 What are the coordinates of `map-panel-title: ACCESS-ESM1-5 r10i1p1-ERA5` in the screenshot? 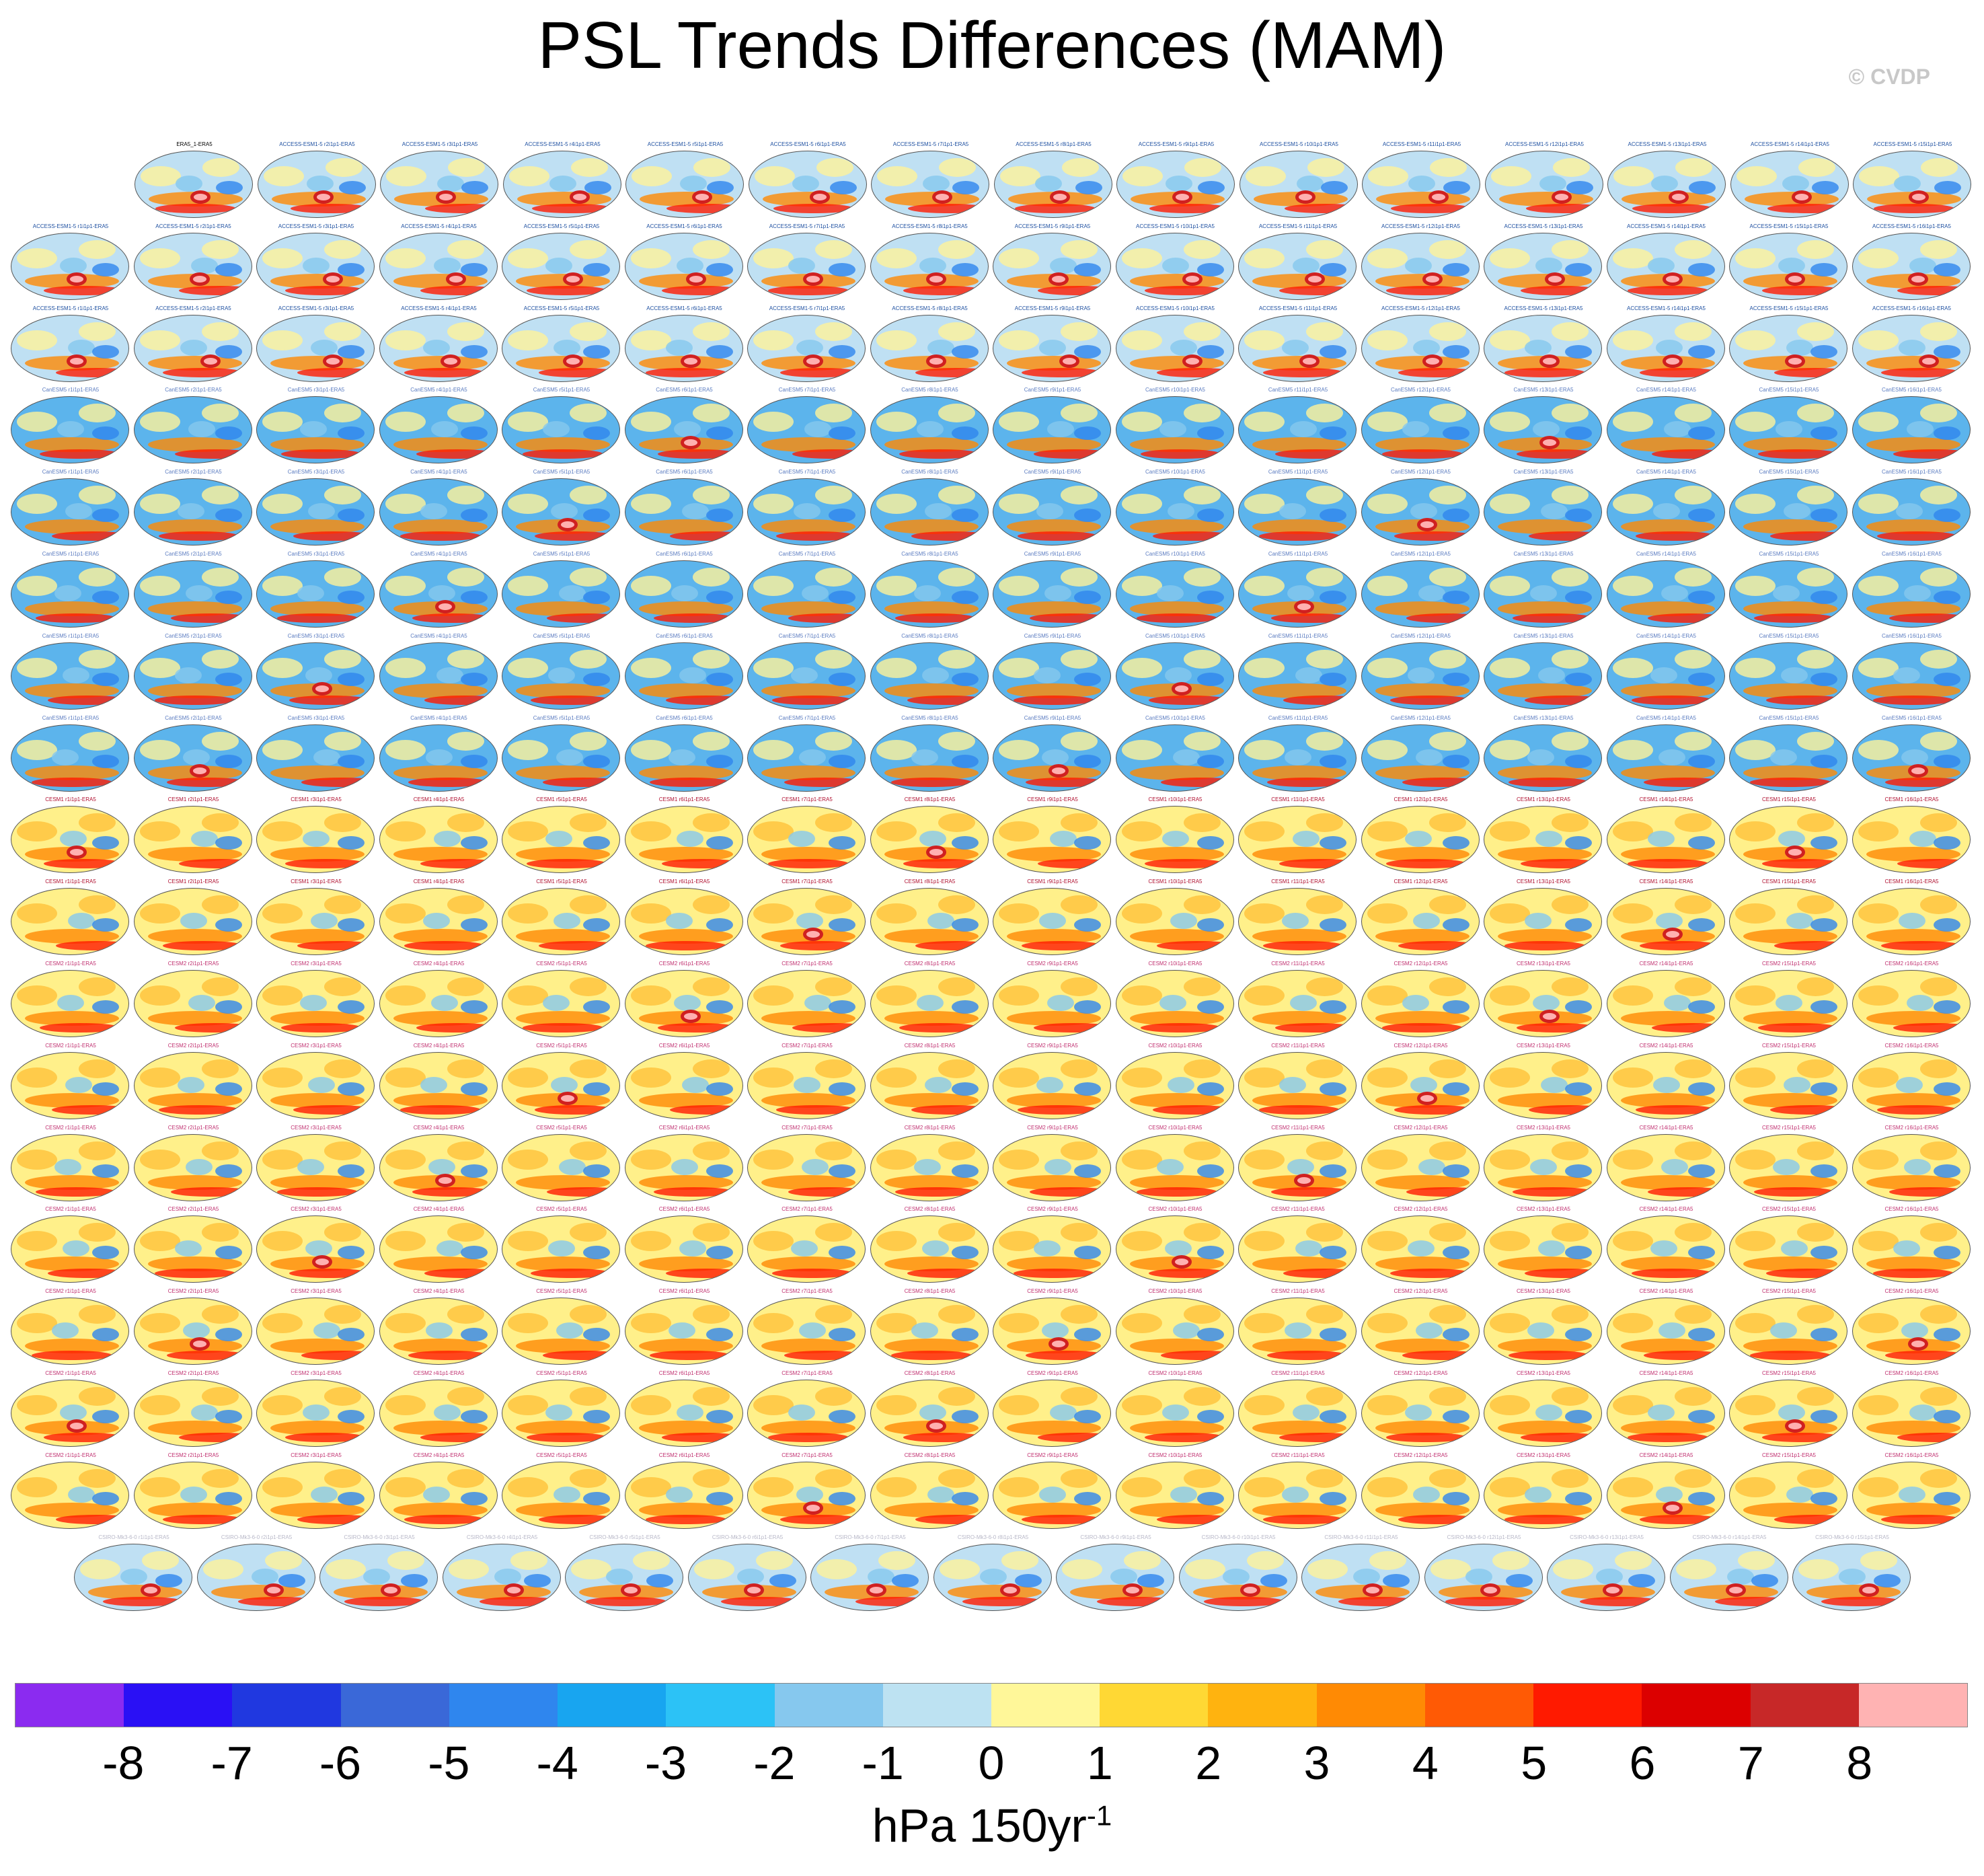 It's located at (1175, 308).